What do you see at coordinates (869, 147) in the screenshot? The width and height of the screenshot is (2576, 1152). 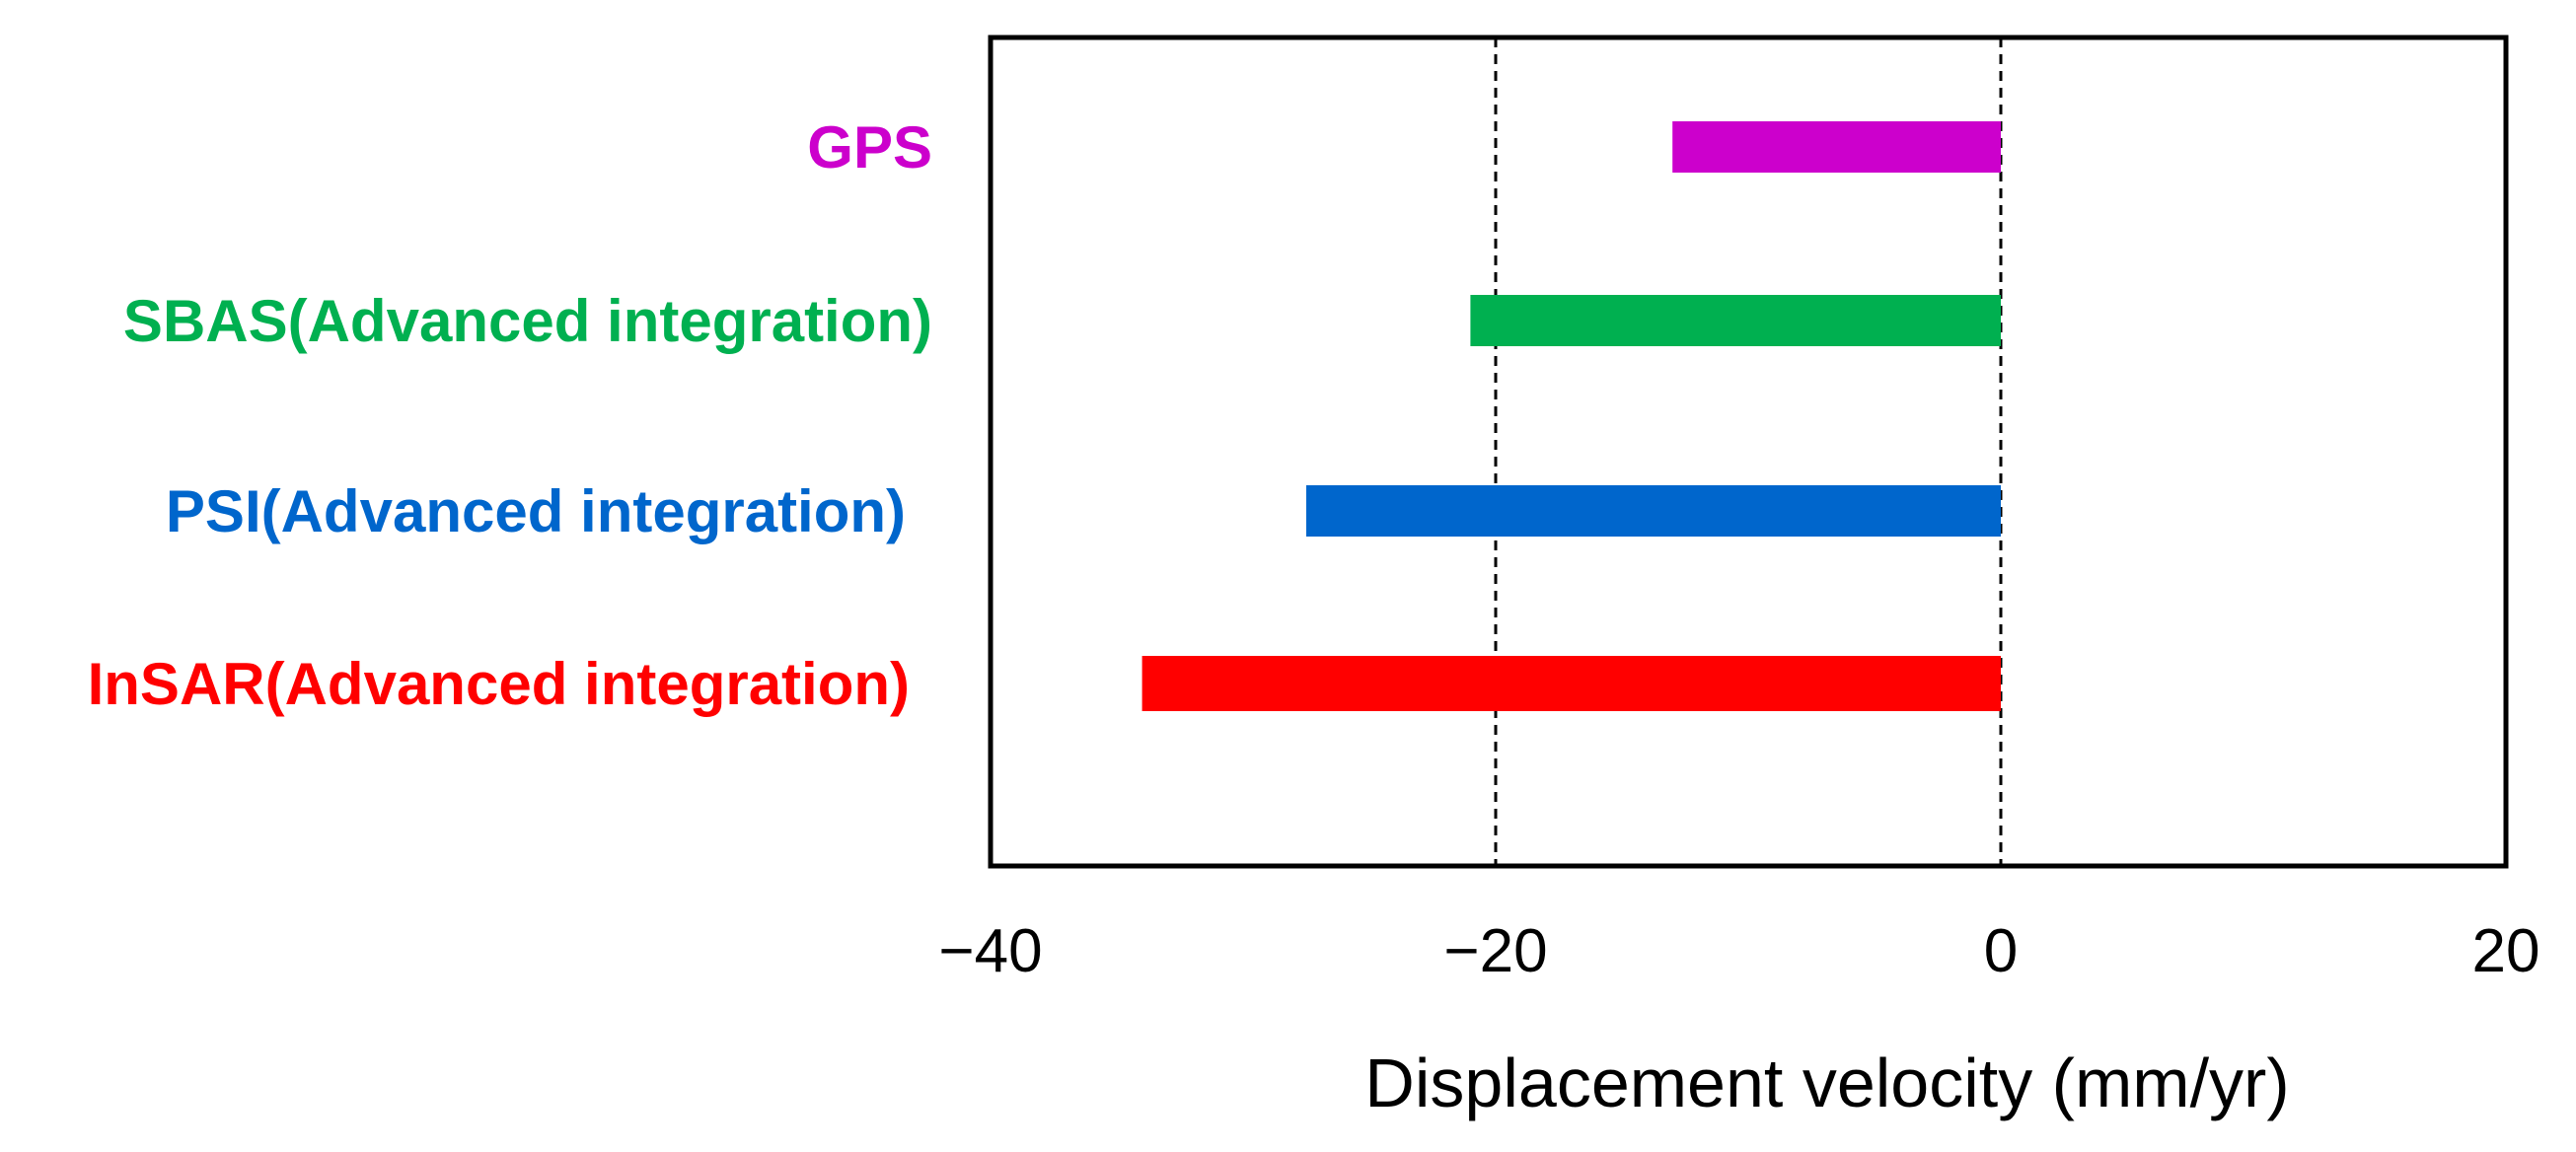 I see `category-label: GPS` at bounding box center [869, 147].